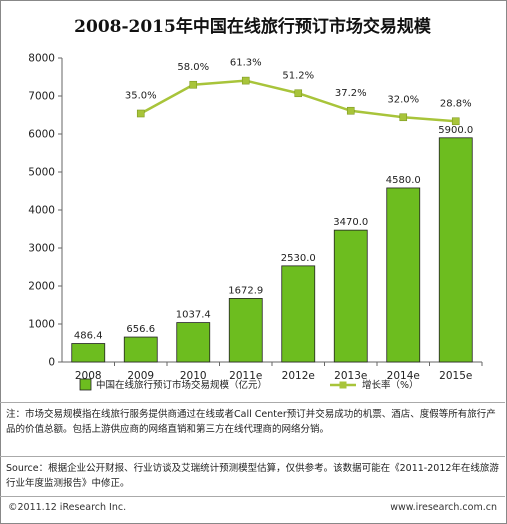 The width and height of the screenshot is (507, 524). I want to click on bar-value-label: 656.6, so click(140, 329).